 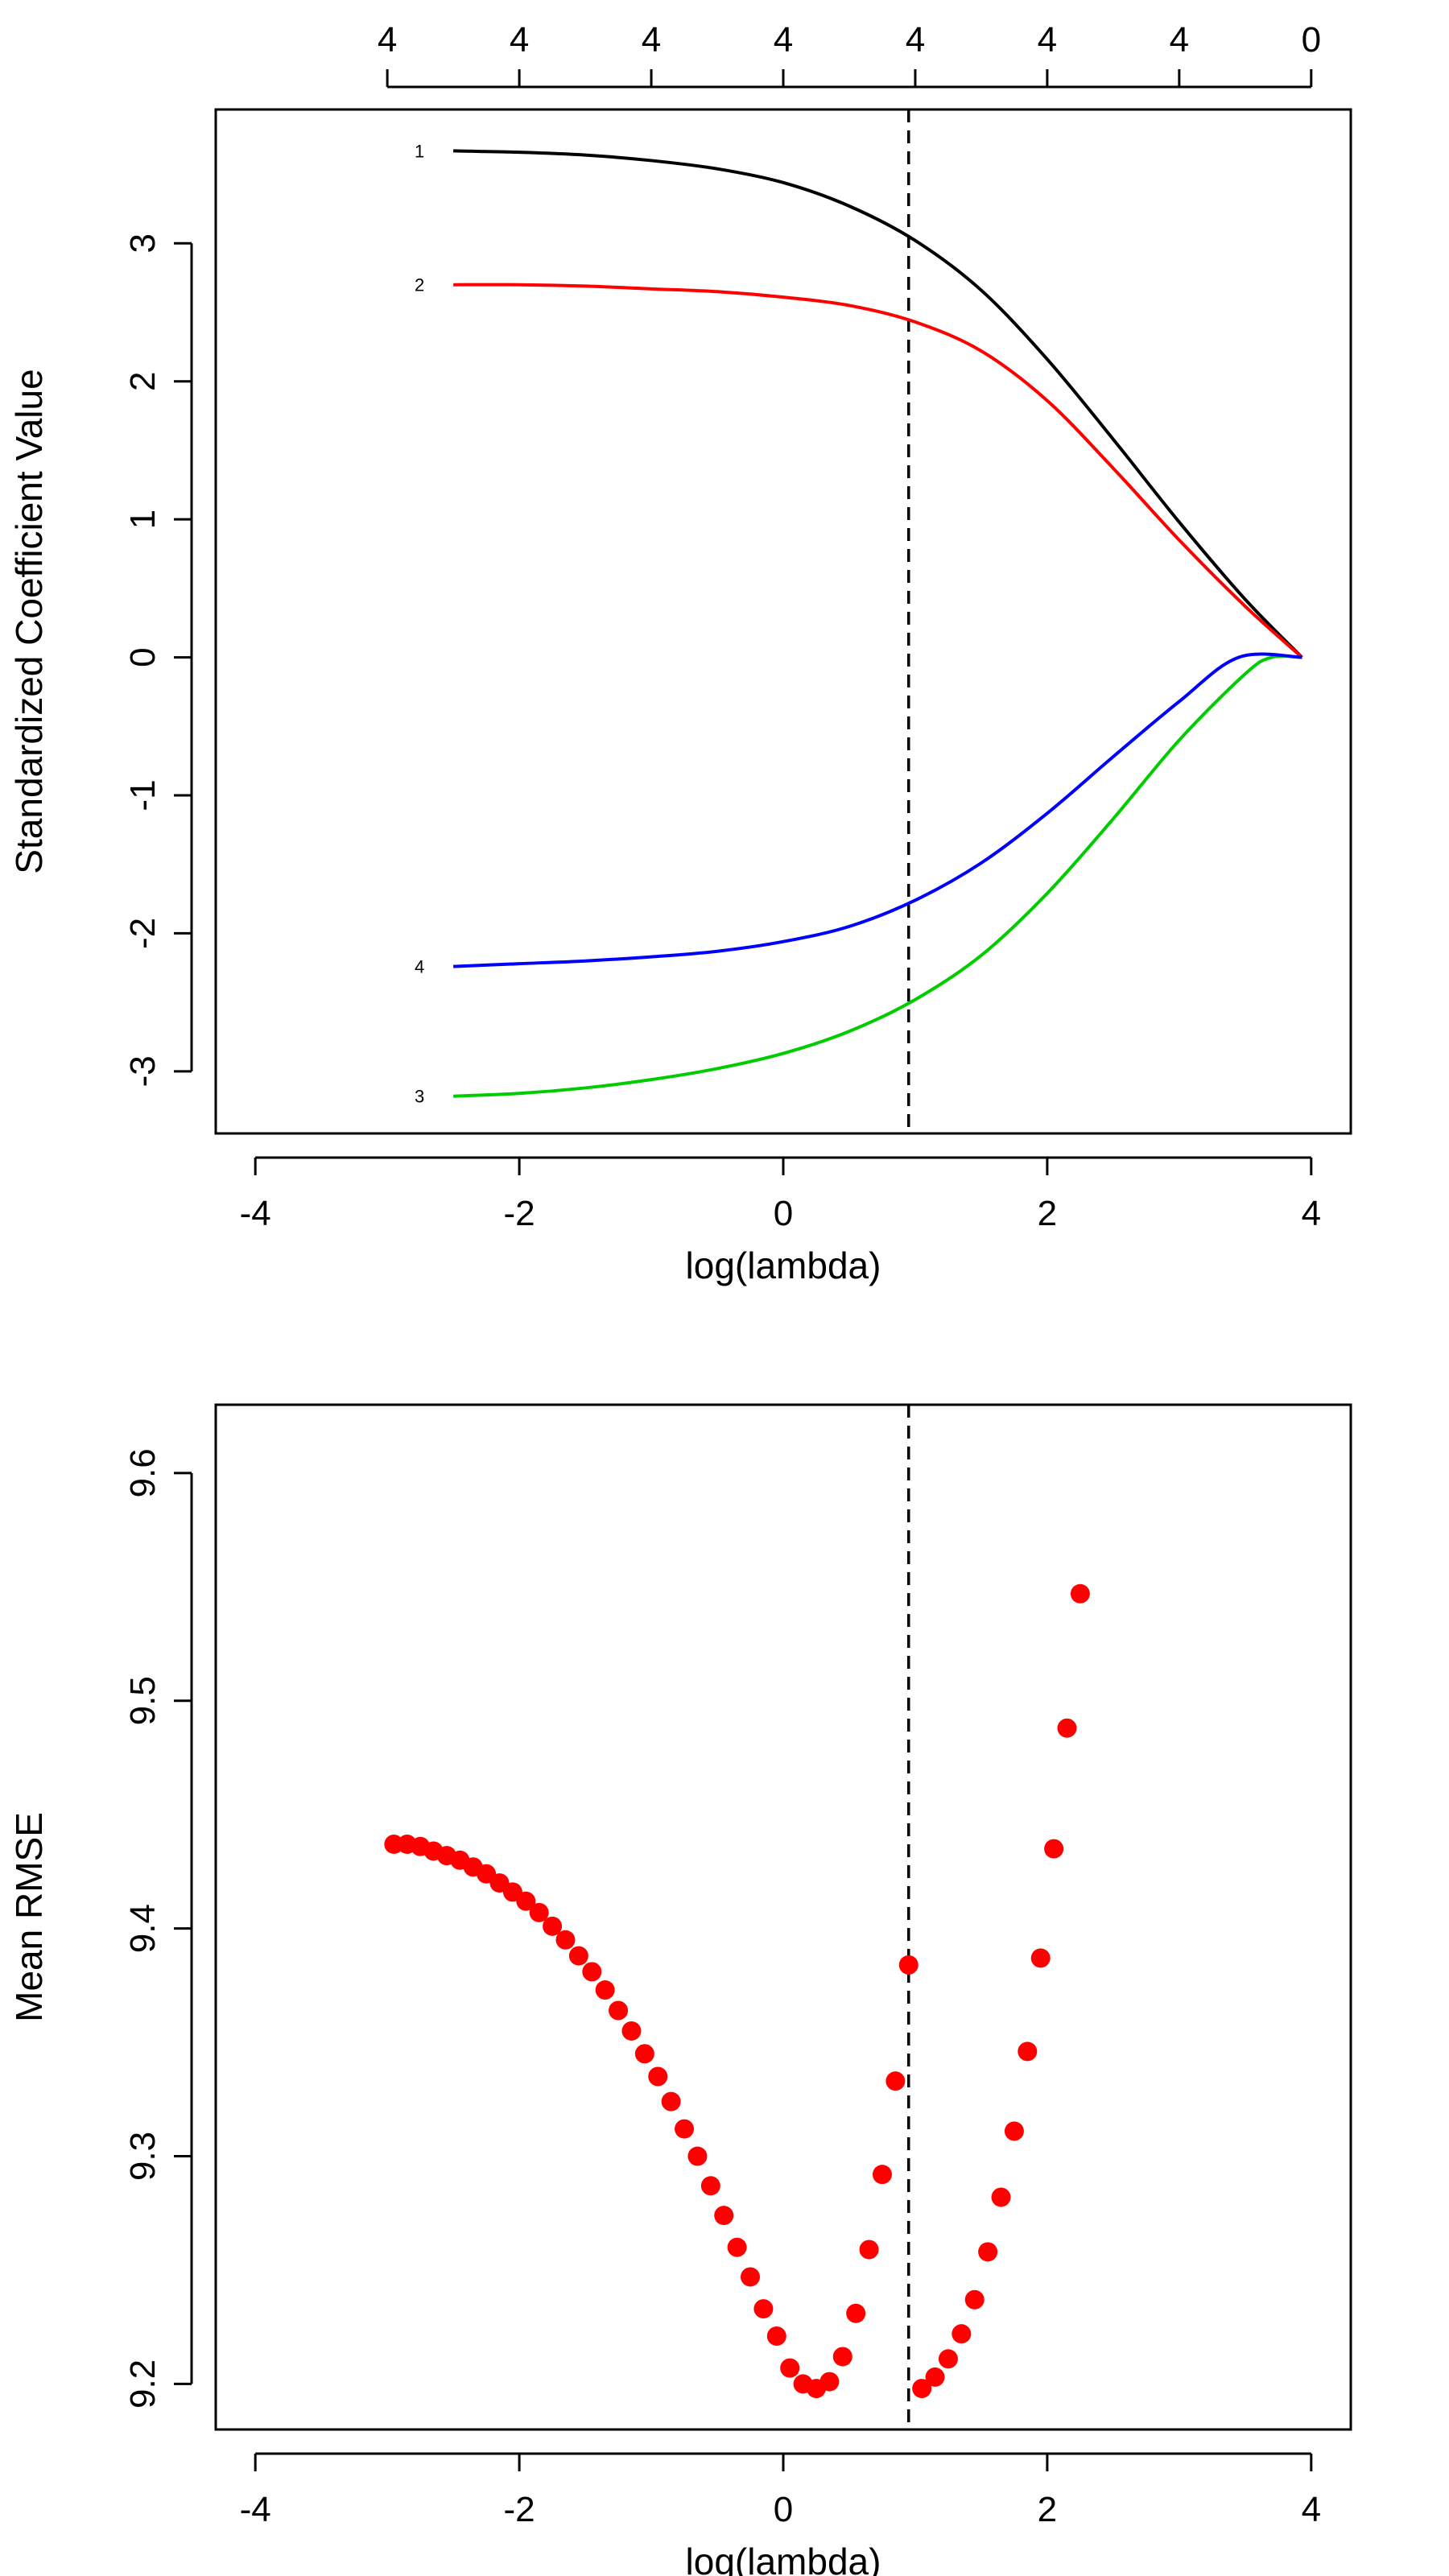 What do you see at coordinates (419, 151) in the screenshot?
I see `series-label-1: 1` at bounding box center [419, 151].